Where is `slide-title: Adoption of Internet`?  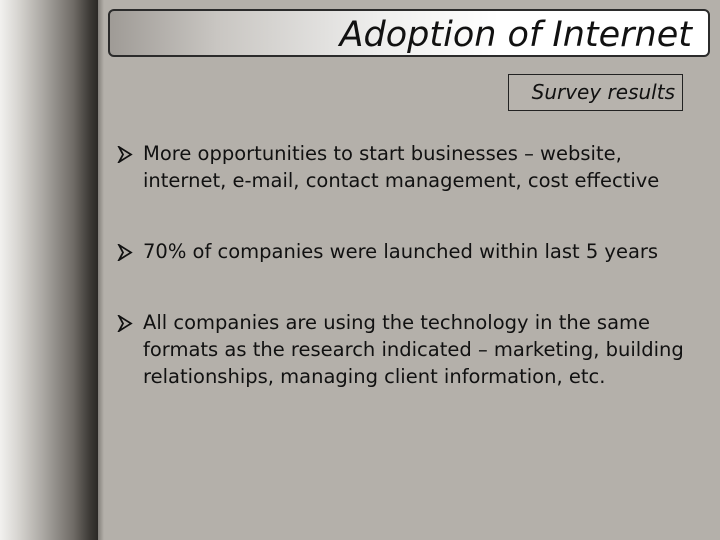 slide-title: Adoption of Internet is located at coordinates (515, 35).